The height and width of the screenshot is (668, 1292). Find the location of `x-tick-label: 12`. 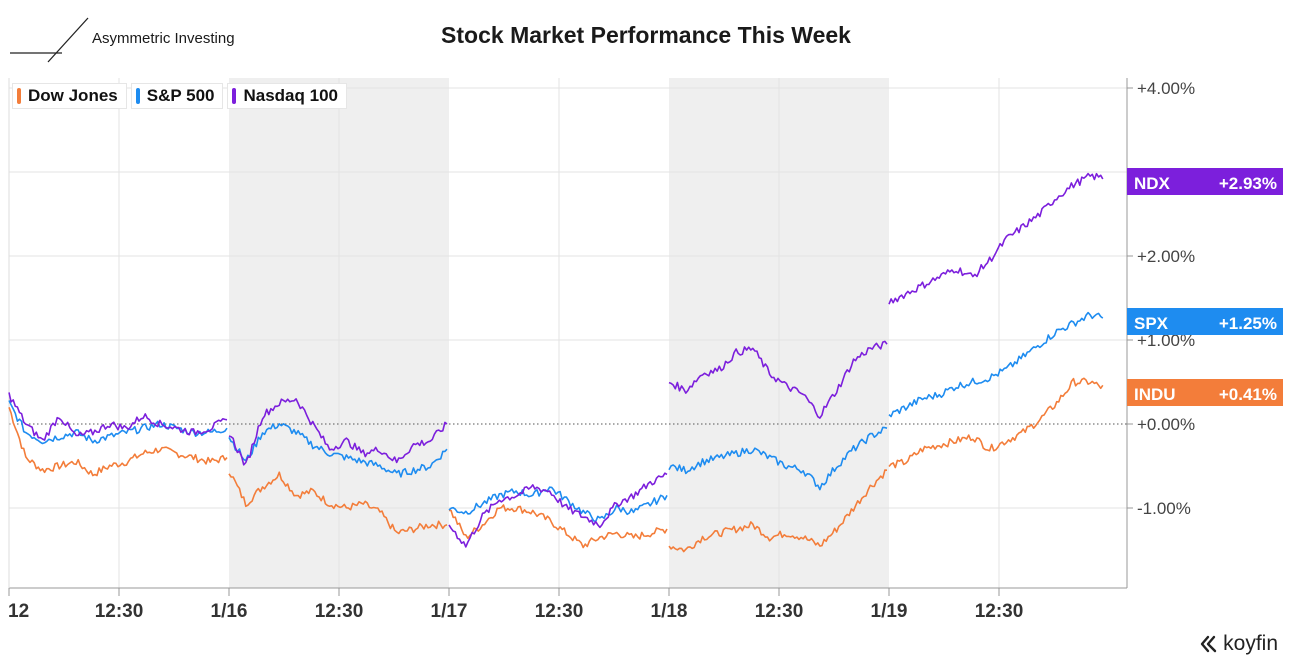

x-tick-label: 12 is located at coordinates (18, 611).